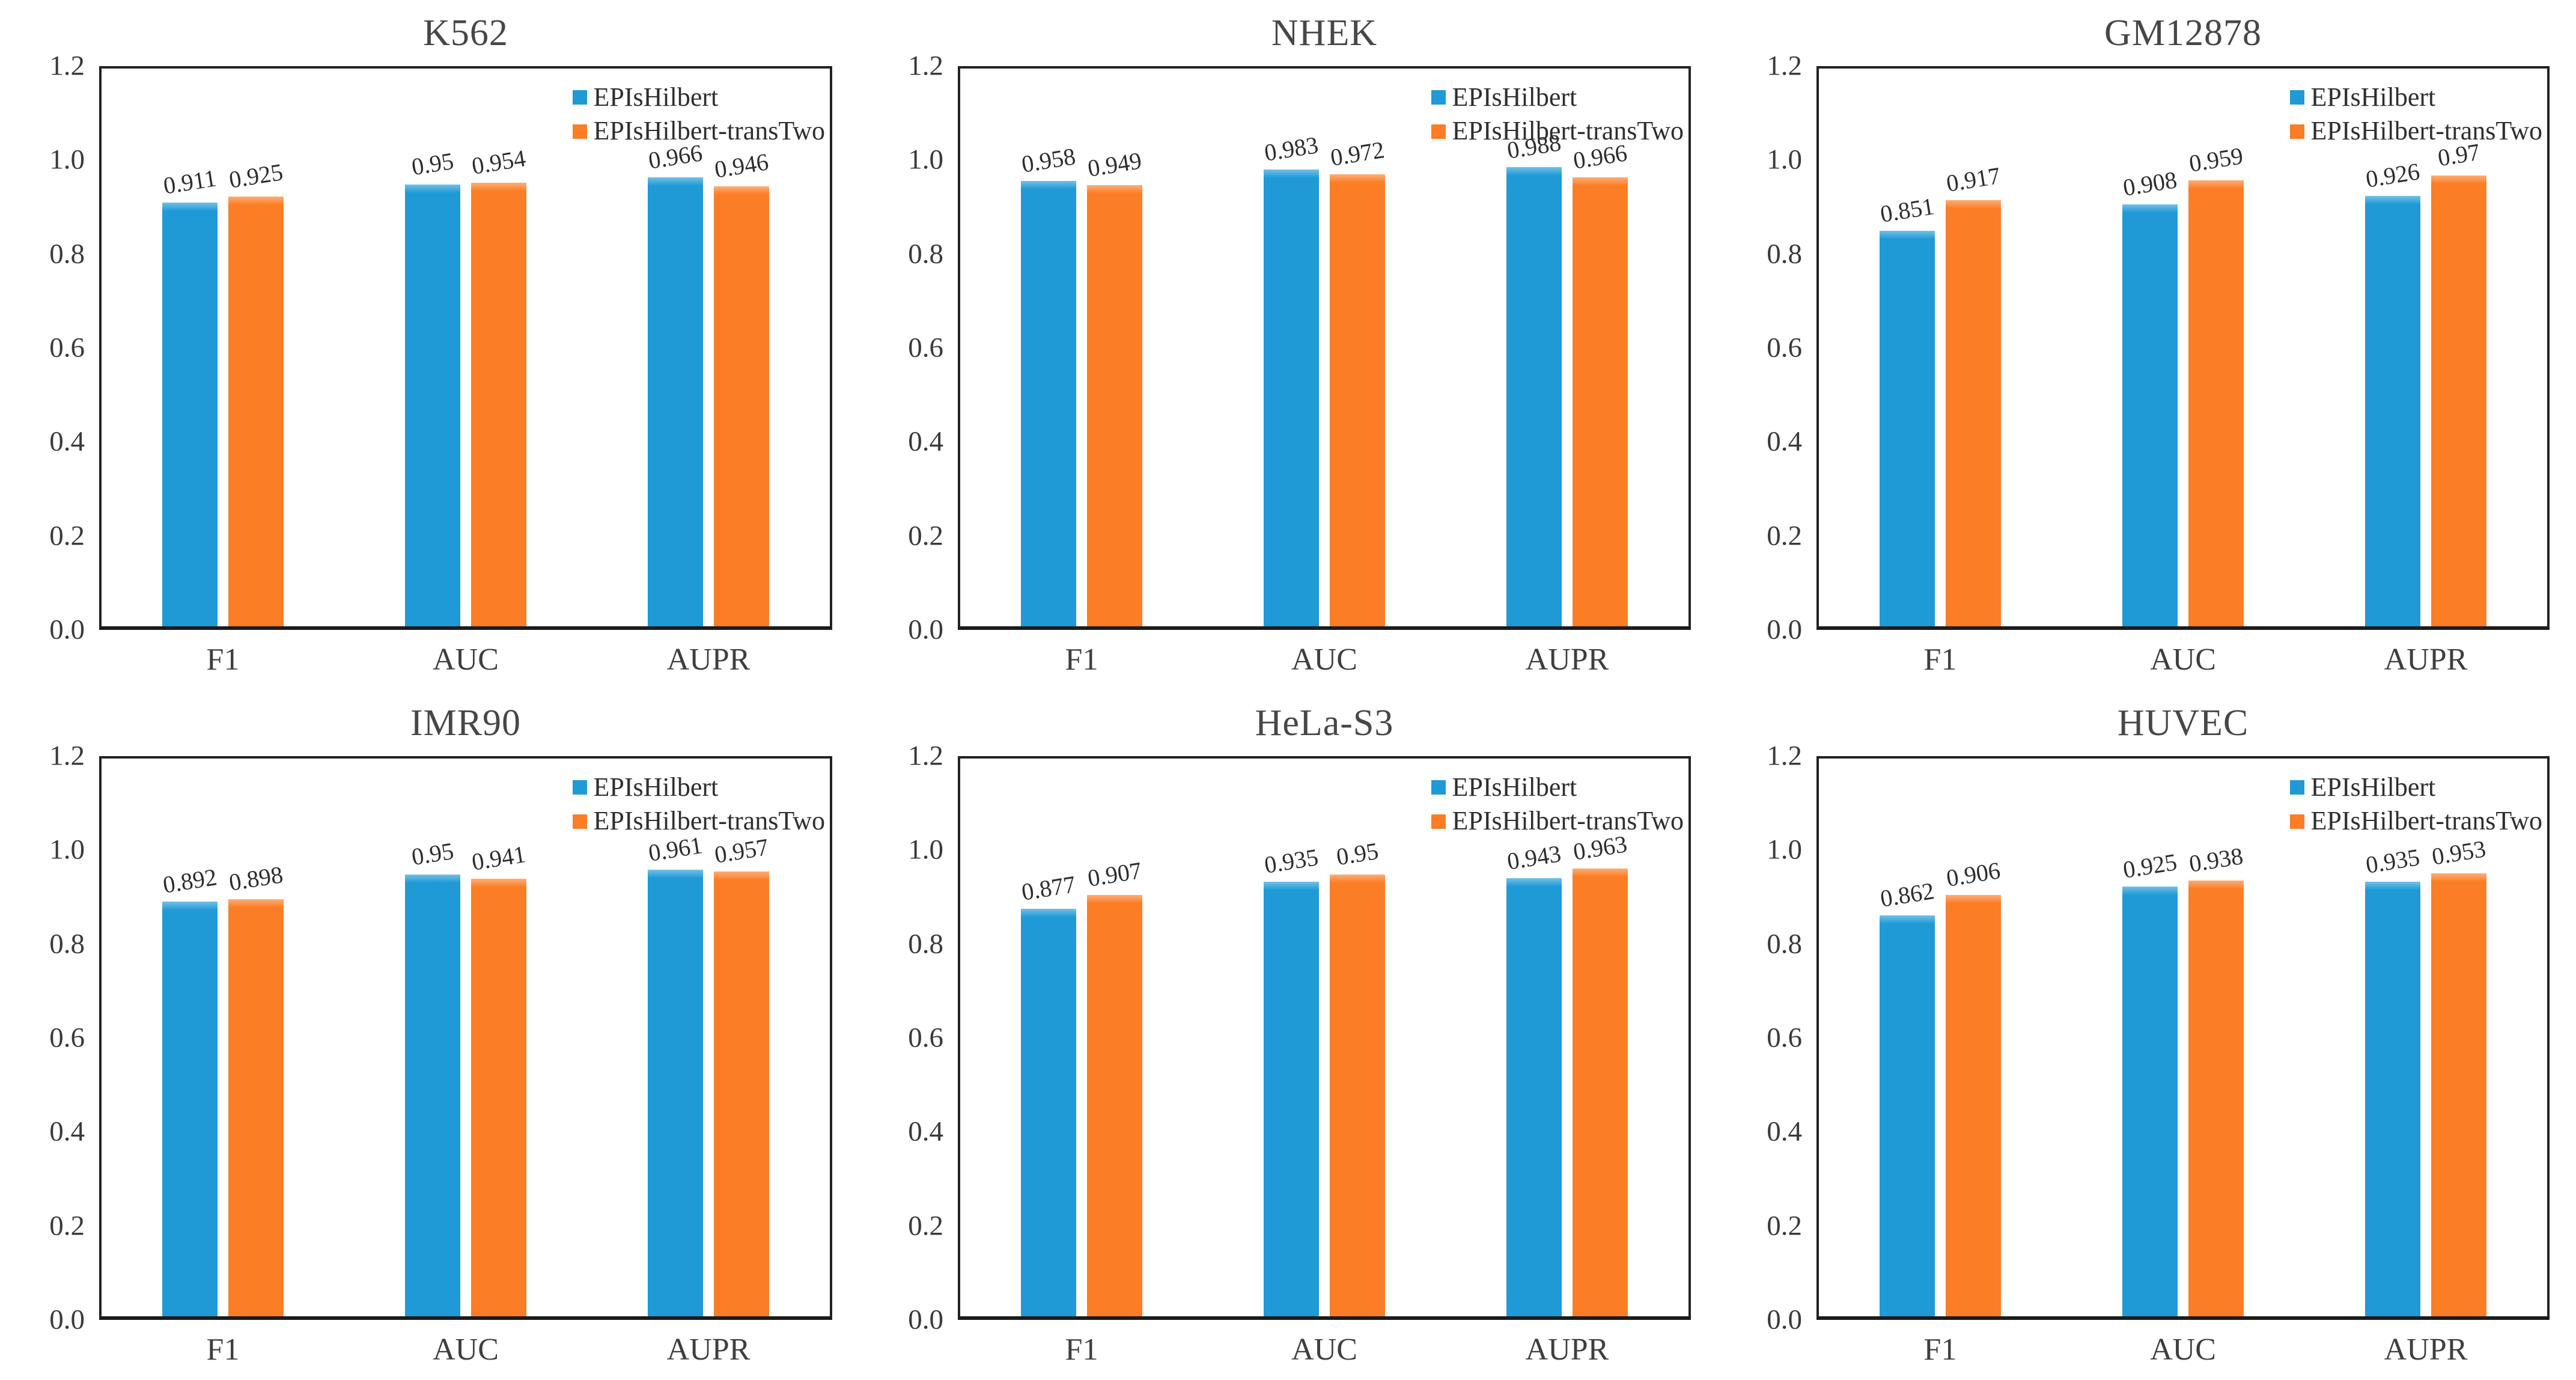 The width and height of the screenshot is (2576, 1380). I want to click on bar-group-aupr: 0.943 0.963, so click(1567, 1037).